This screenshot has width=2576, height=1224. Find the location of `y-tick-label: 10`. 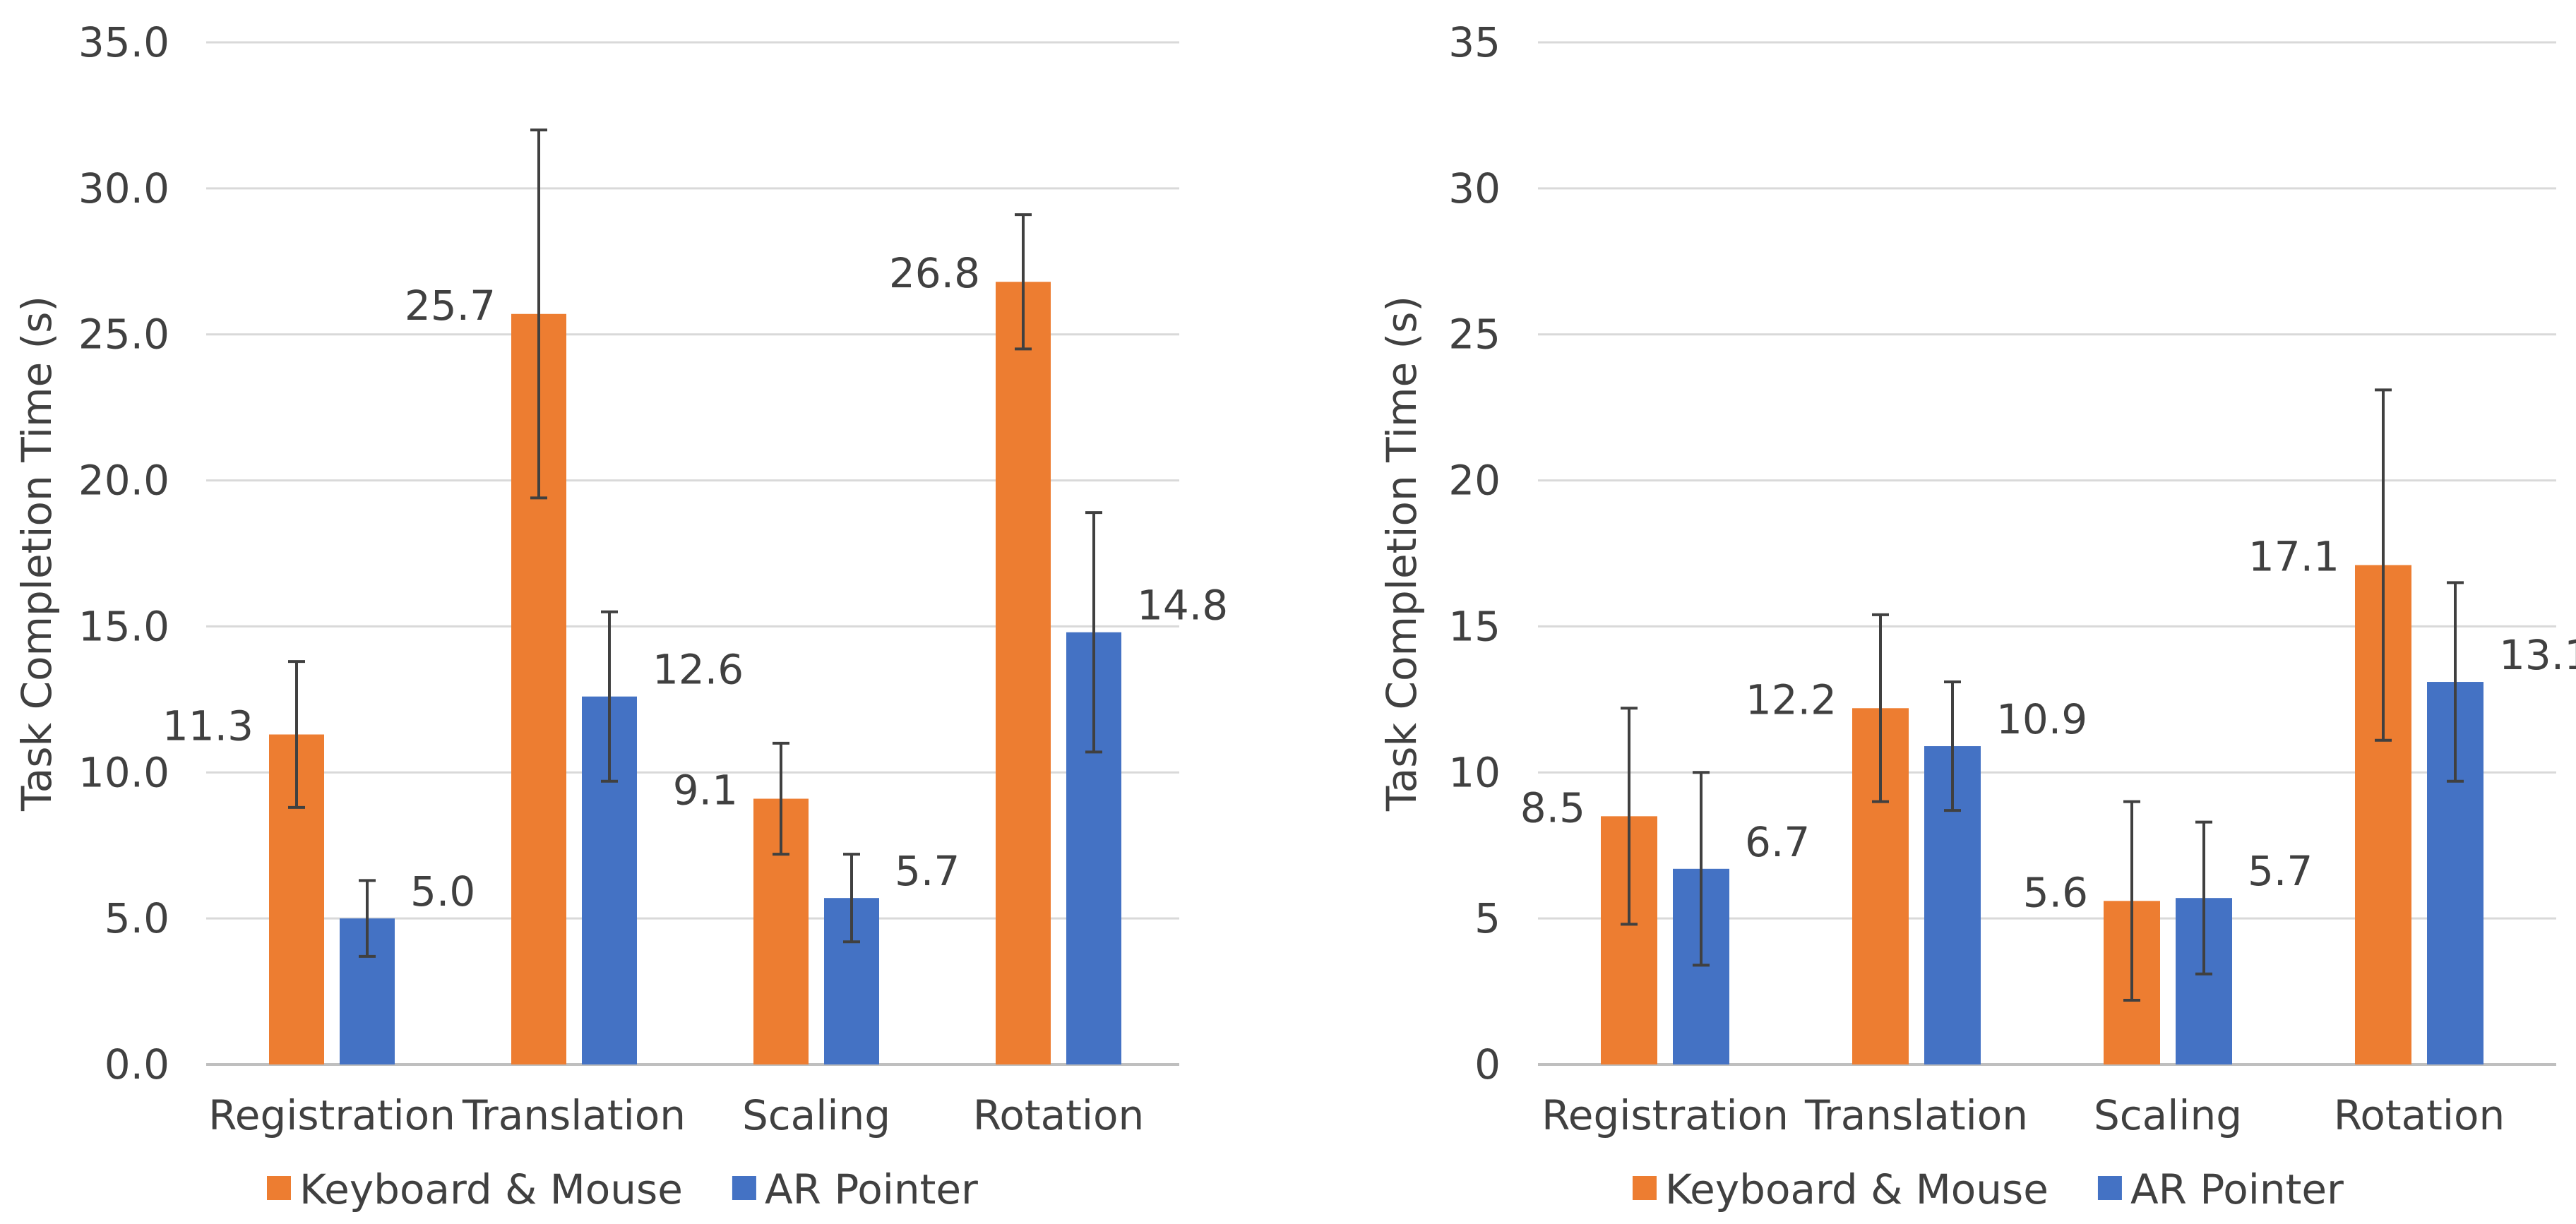

y-tick-label: 10 is located at coordinates (1474, 772).